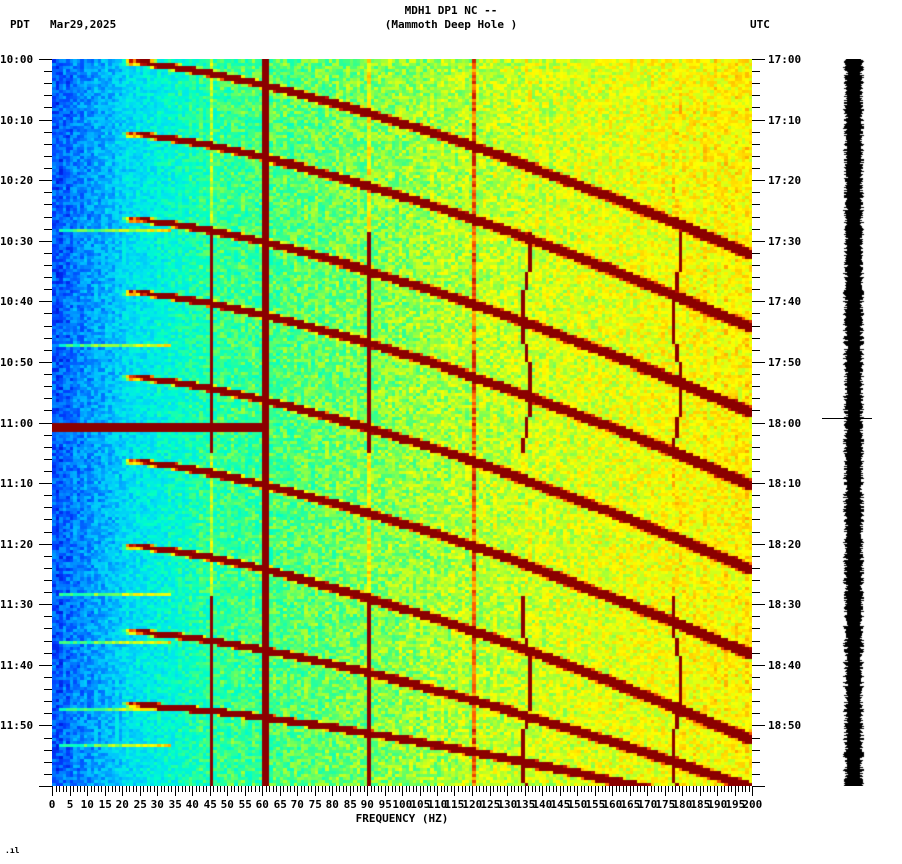 The height and width of the screenshot is (864, 902). What do you see at coordinates (860, 422) in the screenshot?
I see `amplitude-trace-canvas` at bounding box center [860, 422].